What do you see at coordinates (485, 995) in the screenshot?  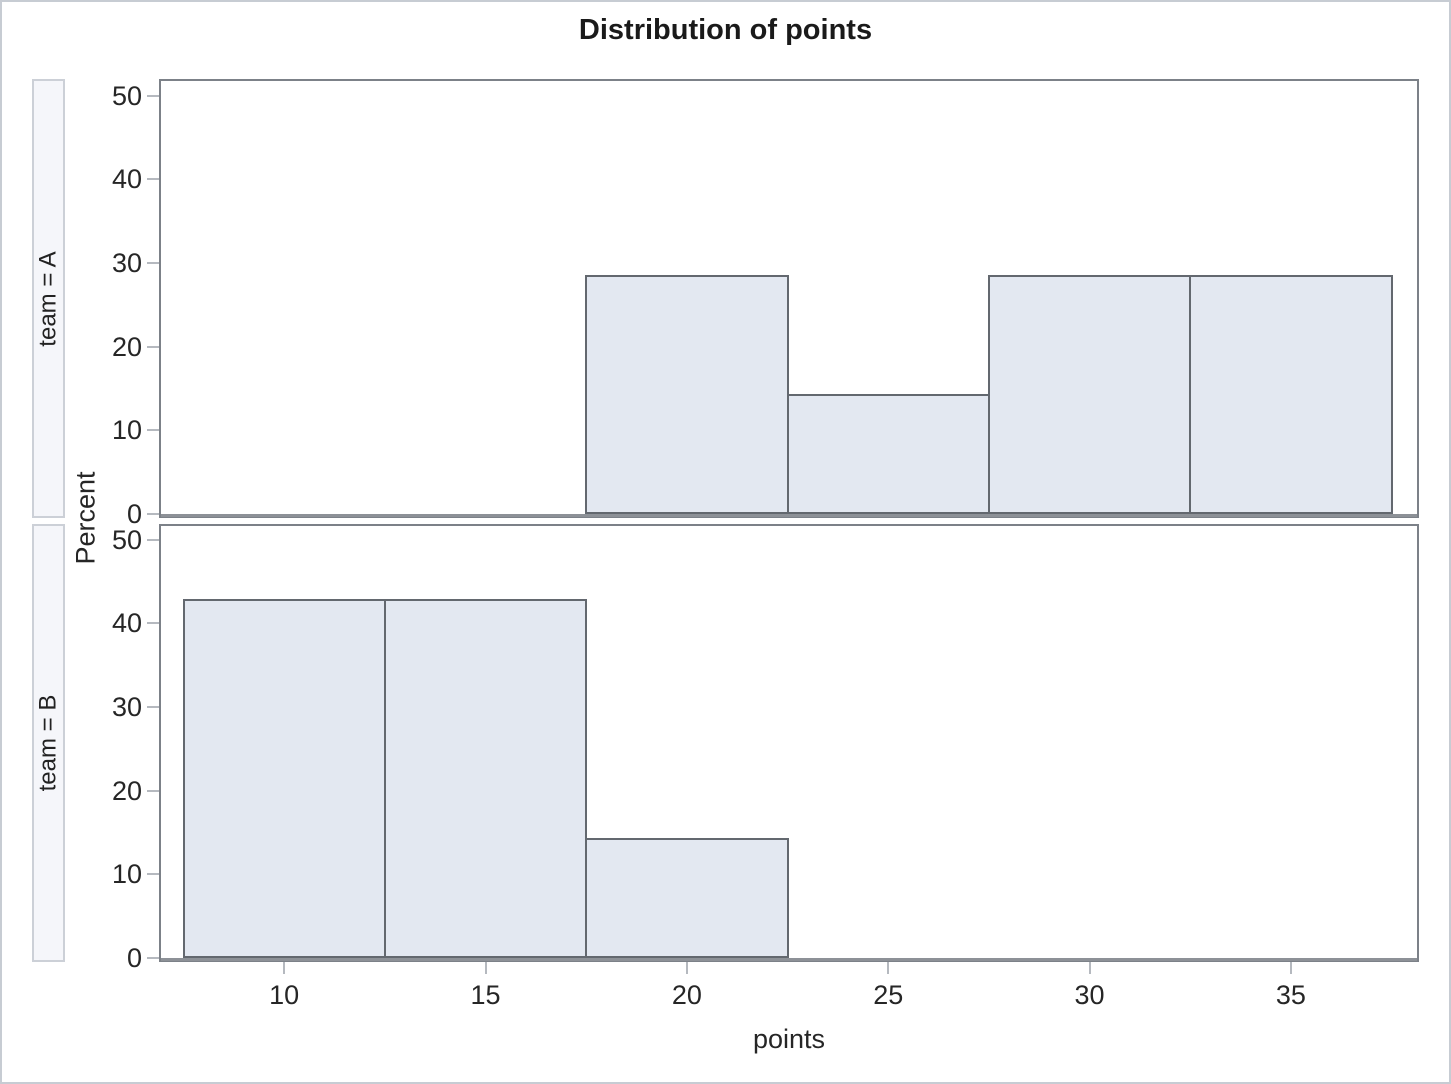 I see `x-tick-label: 15` at bounding box center [485, 995].